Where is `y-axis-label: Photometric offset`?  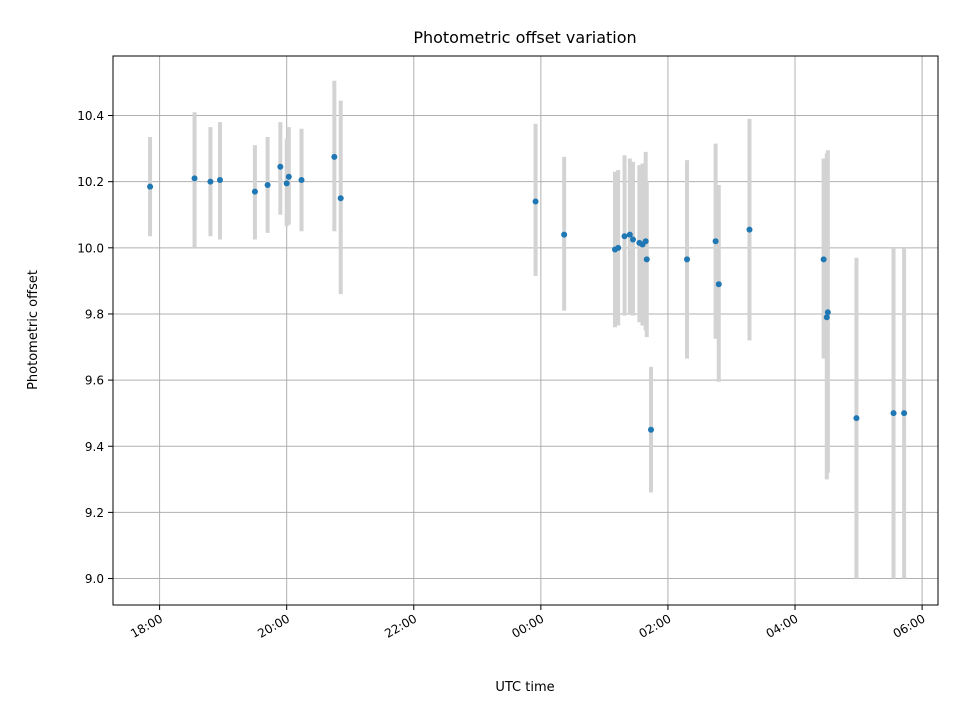
y-axis-label: Photometric offset is located at coordinates (33, 330).